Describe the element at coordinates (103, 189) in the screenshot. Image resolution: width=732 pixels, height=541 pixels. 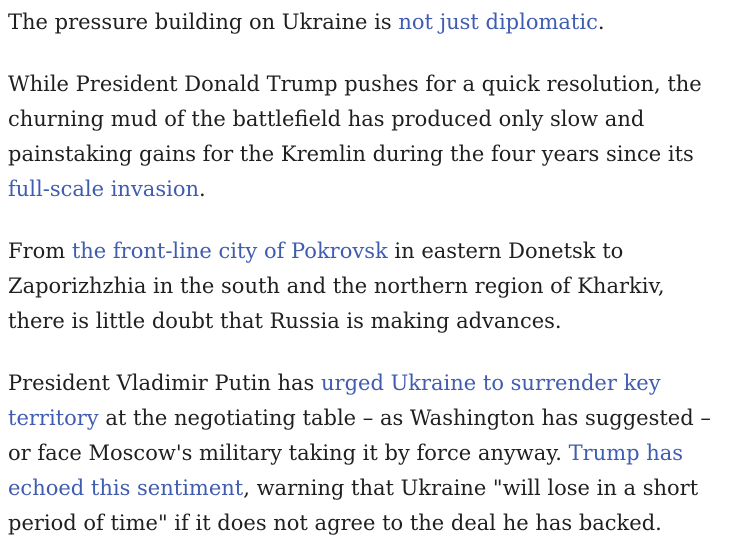
I see `inline-link: full-scale invasion` at that location.